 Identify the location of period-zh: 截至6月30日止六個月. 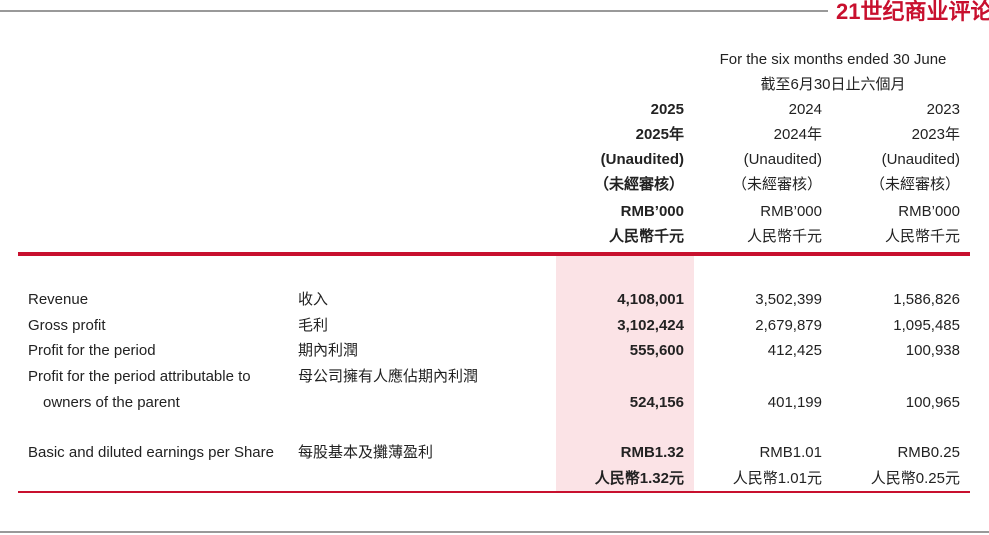
(833, 84).